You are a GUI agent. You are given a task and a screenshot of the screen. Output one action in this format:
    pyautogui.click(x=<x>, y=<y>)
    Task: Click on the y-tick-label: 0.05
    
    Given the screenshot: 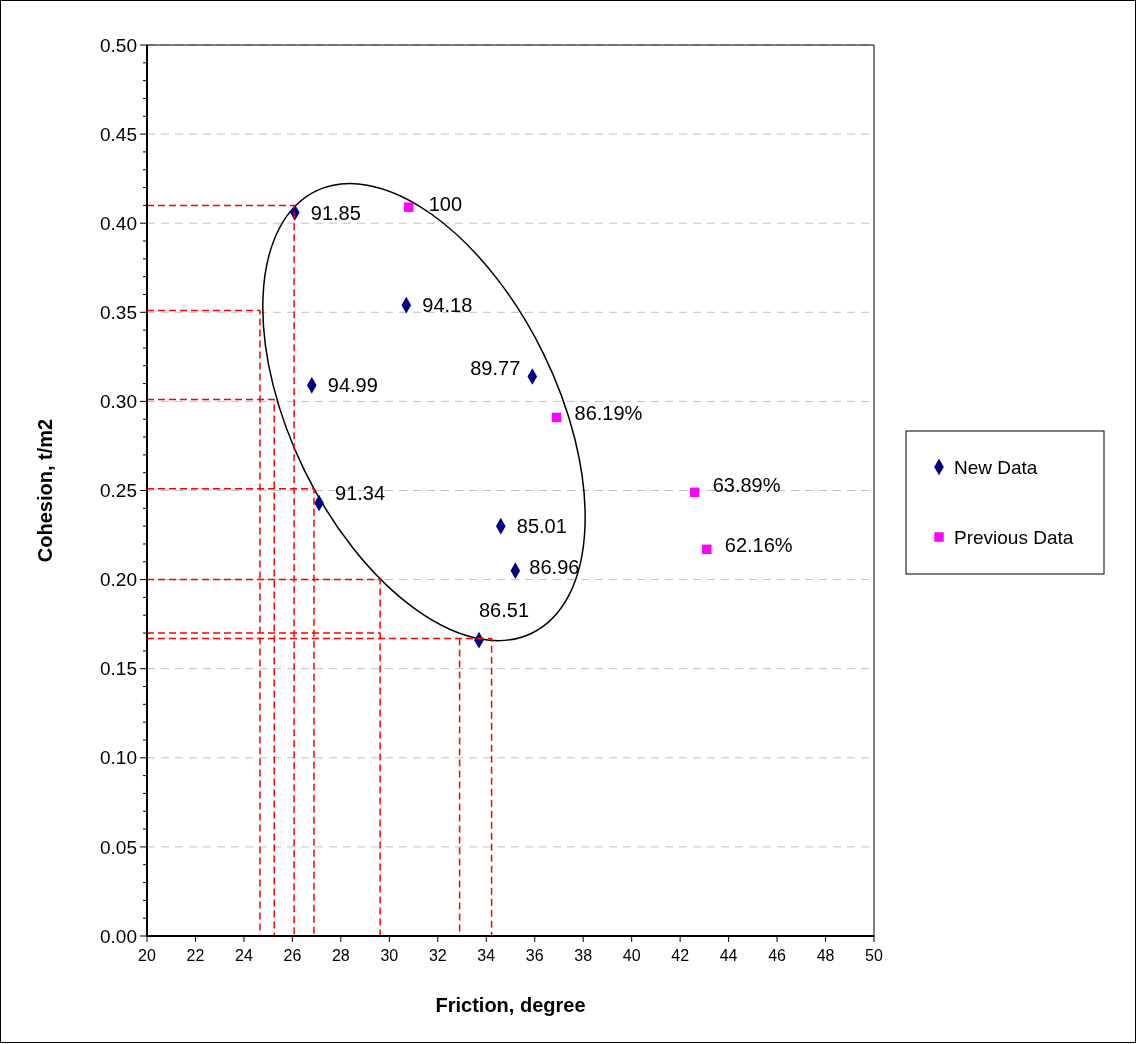 What is the action you would take?
    pyautogui.click(x=118, y=847)
    